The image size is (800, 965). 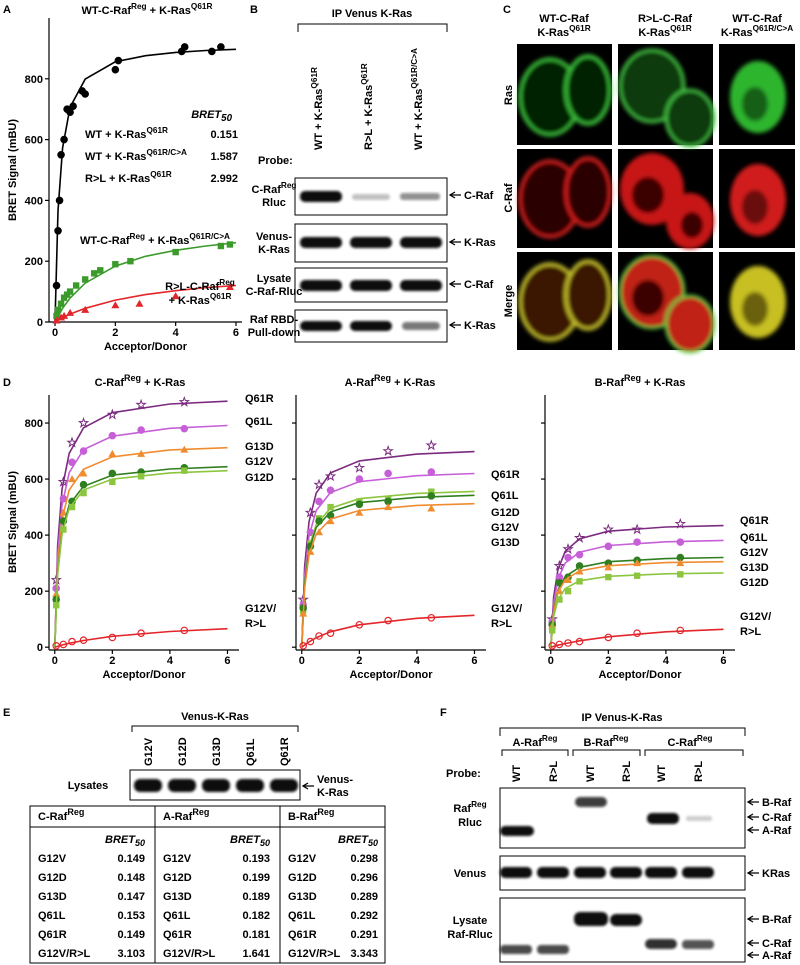 I want to click on probe-label: Probe:, so click(x=275, y=161).